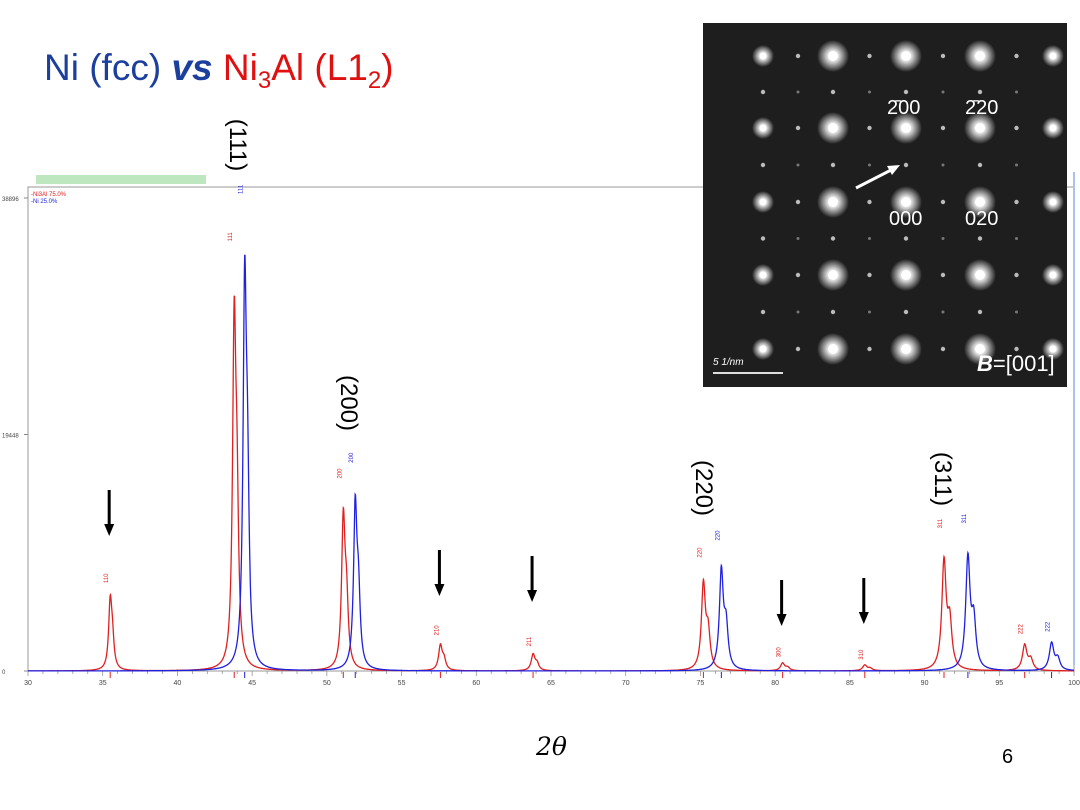  What do you see at coordinates (1008, 757) in the screenshot?
I see `page-number: 6` at bounding box center [1008, 757].